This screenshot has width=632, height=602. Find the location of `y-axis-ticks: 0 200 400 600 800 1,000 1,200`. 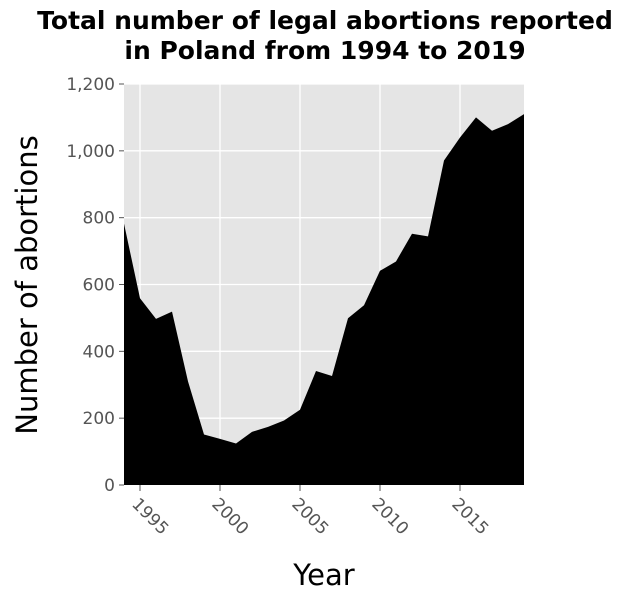

y-axis-ticks: 0 200 400 600 800 1,000 1,200 is located at coordinates (95, 285).